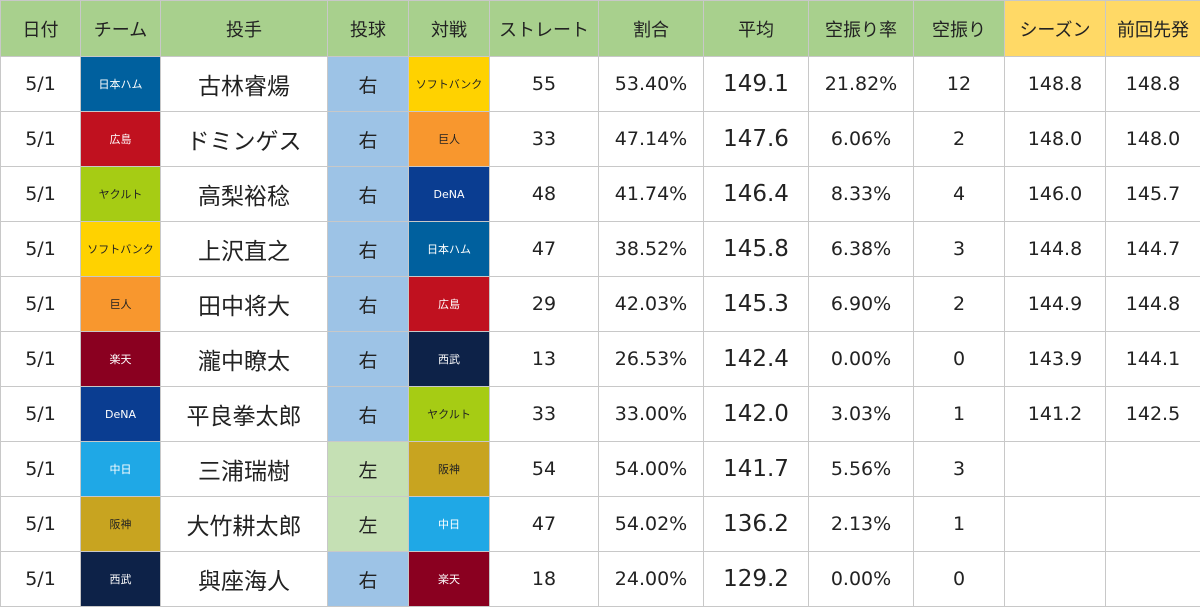 This screenshot has width=1200, height=609. I want to click on average-speed: 149.1, so click(756, 84).